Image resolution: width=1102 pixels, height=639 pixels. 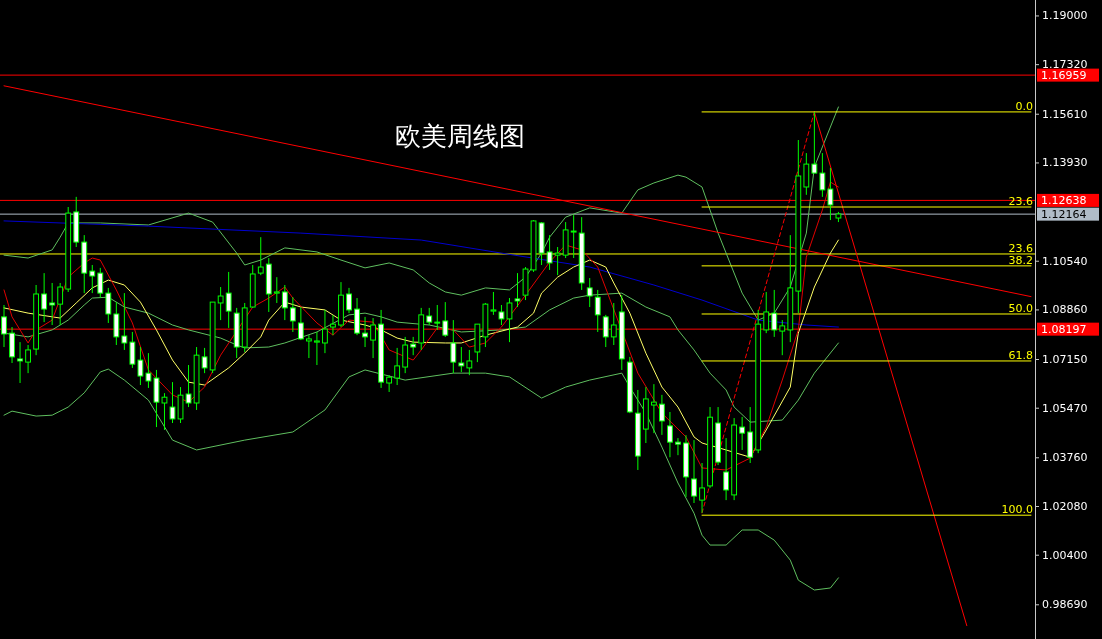 What do you see at coordinates (1064, 201) in the screenshot?
I see `ref-line-label: 1.12638` at bounding box center [1064, 201].